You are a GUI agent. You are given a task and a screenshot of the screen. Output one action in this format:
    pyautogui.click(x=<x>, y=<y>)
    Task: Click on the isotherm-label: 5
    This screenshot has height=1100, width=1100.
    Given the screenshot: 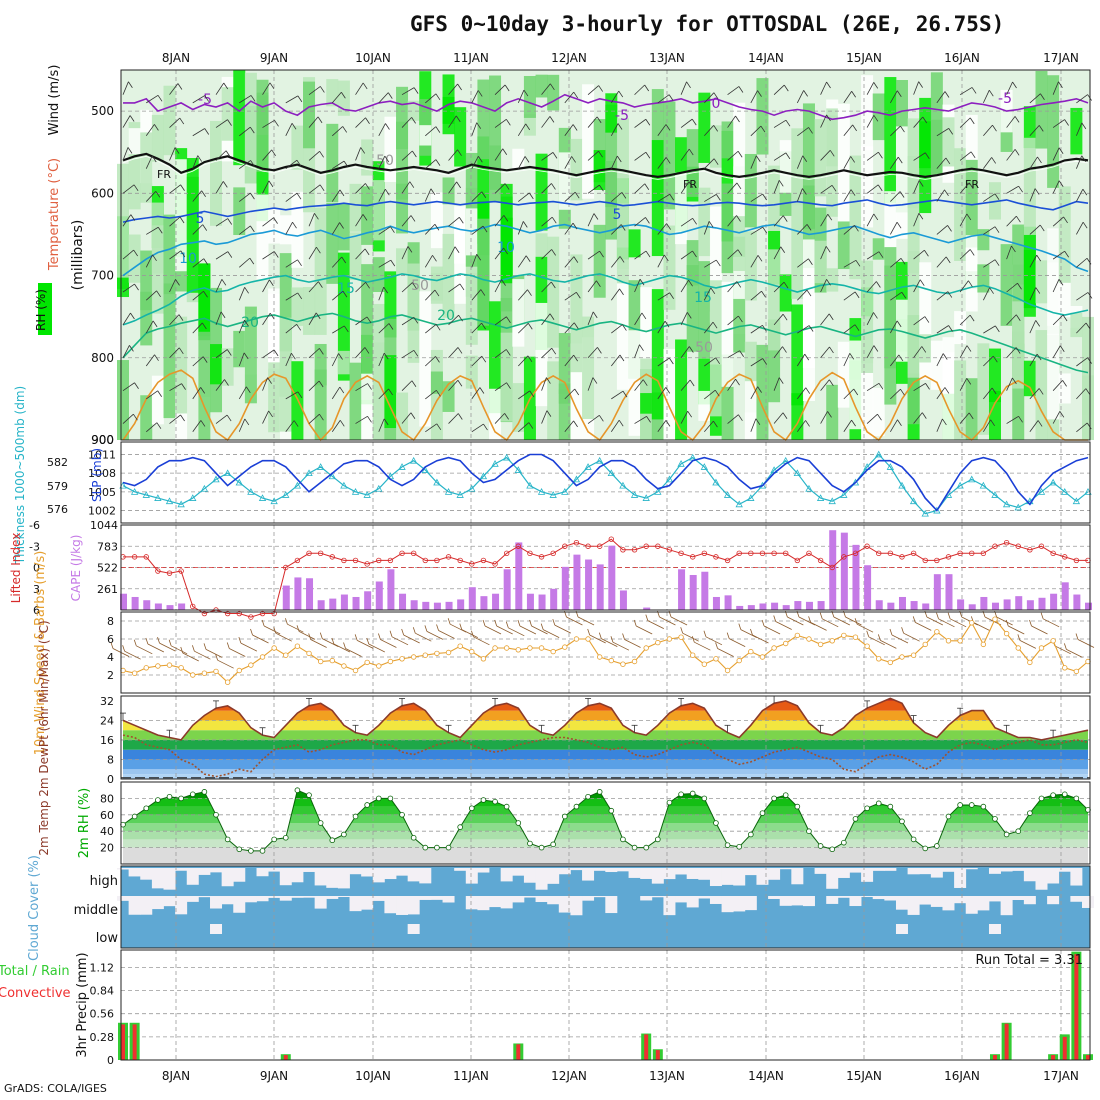 What is the action you would take?
    pyautogui.click(x=200, y=219)
    